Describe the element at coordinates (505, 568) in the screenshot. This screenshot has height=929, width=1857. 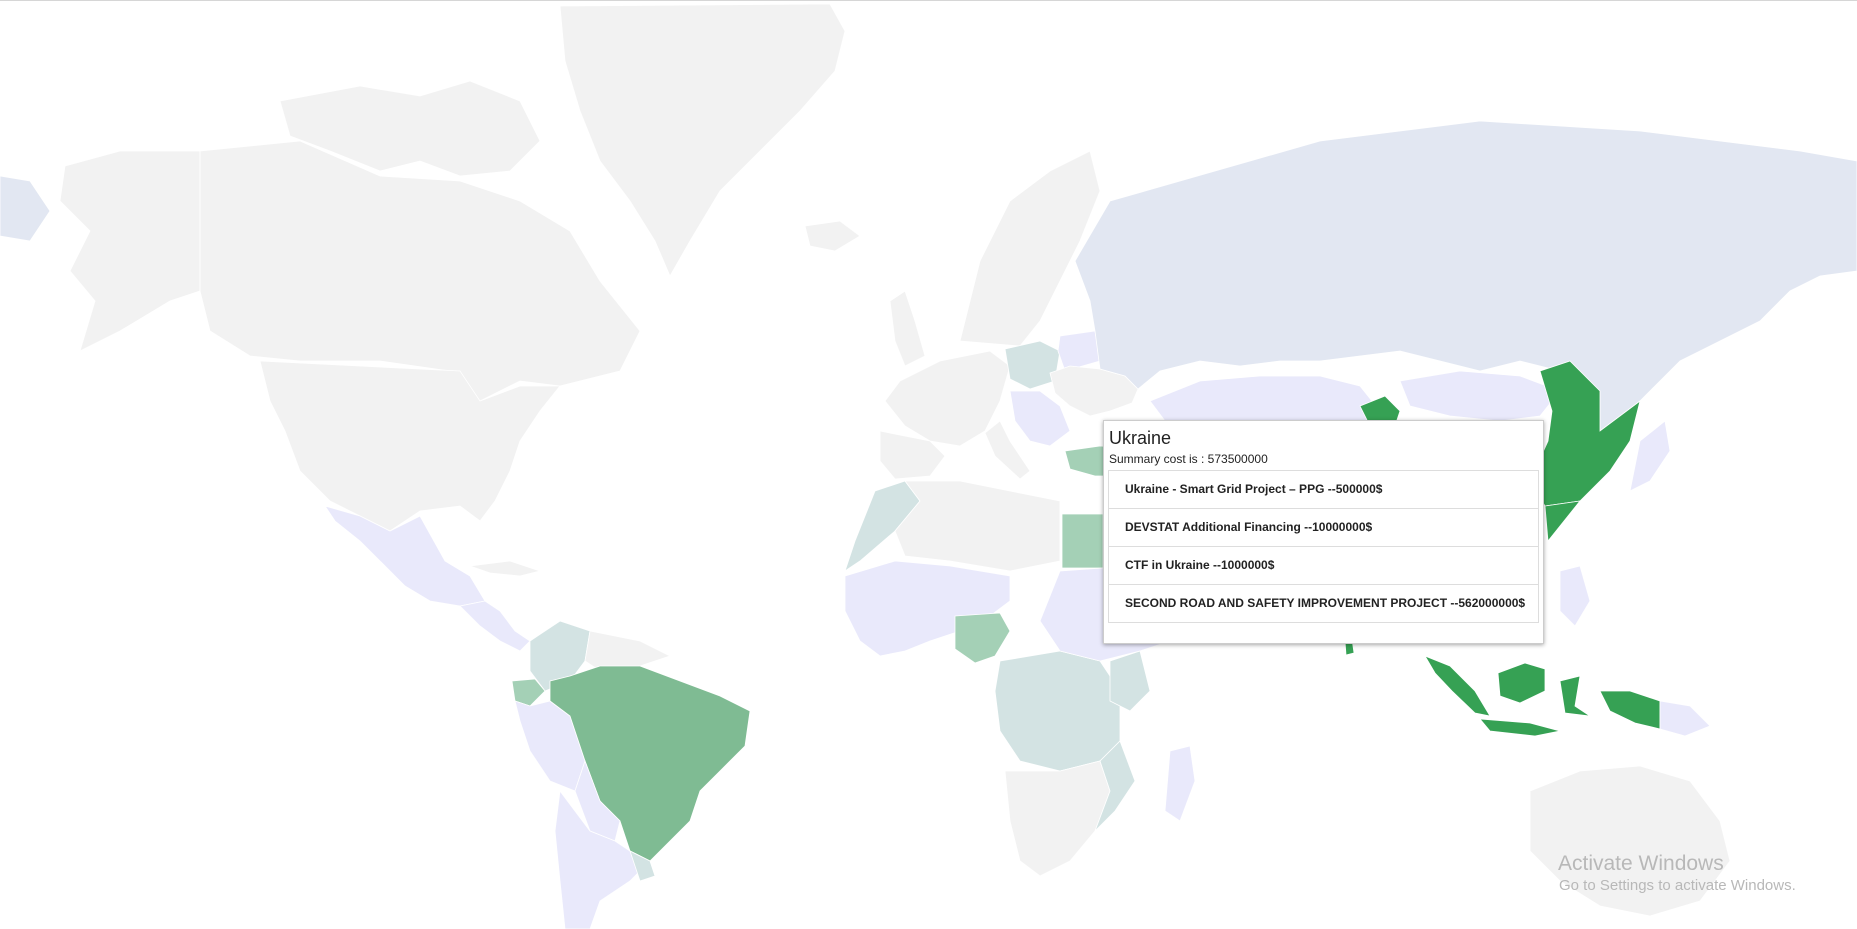
I see `country-cuba` at that location.